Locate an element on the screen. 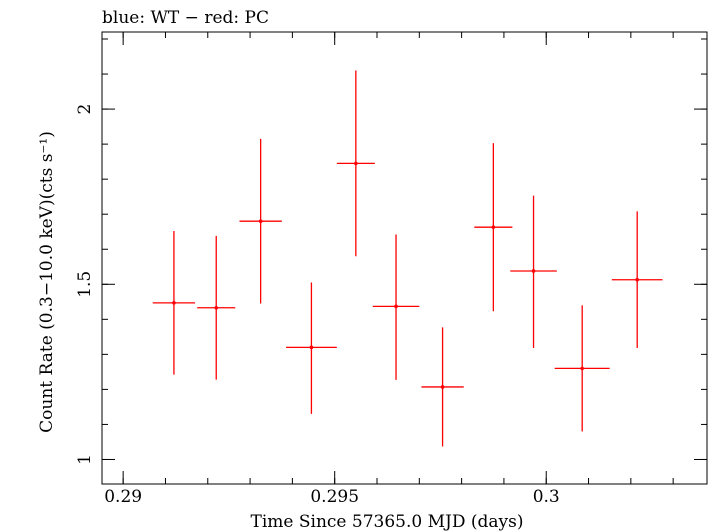 This screenshot has width=709, height=532. y-axis-label: Count Rate (0.3−10.0 keV)(cts s⁻¹) is located at coordinates (47, 282).